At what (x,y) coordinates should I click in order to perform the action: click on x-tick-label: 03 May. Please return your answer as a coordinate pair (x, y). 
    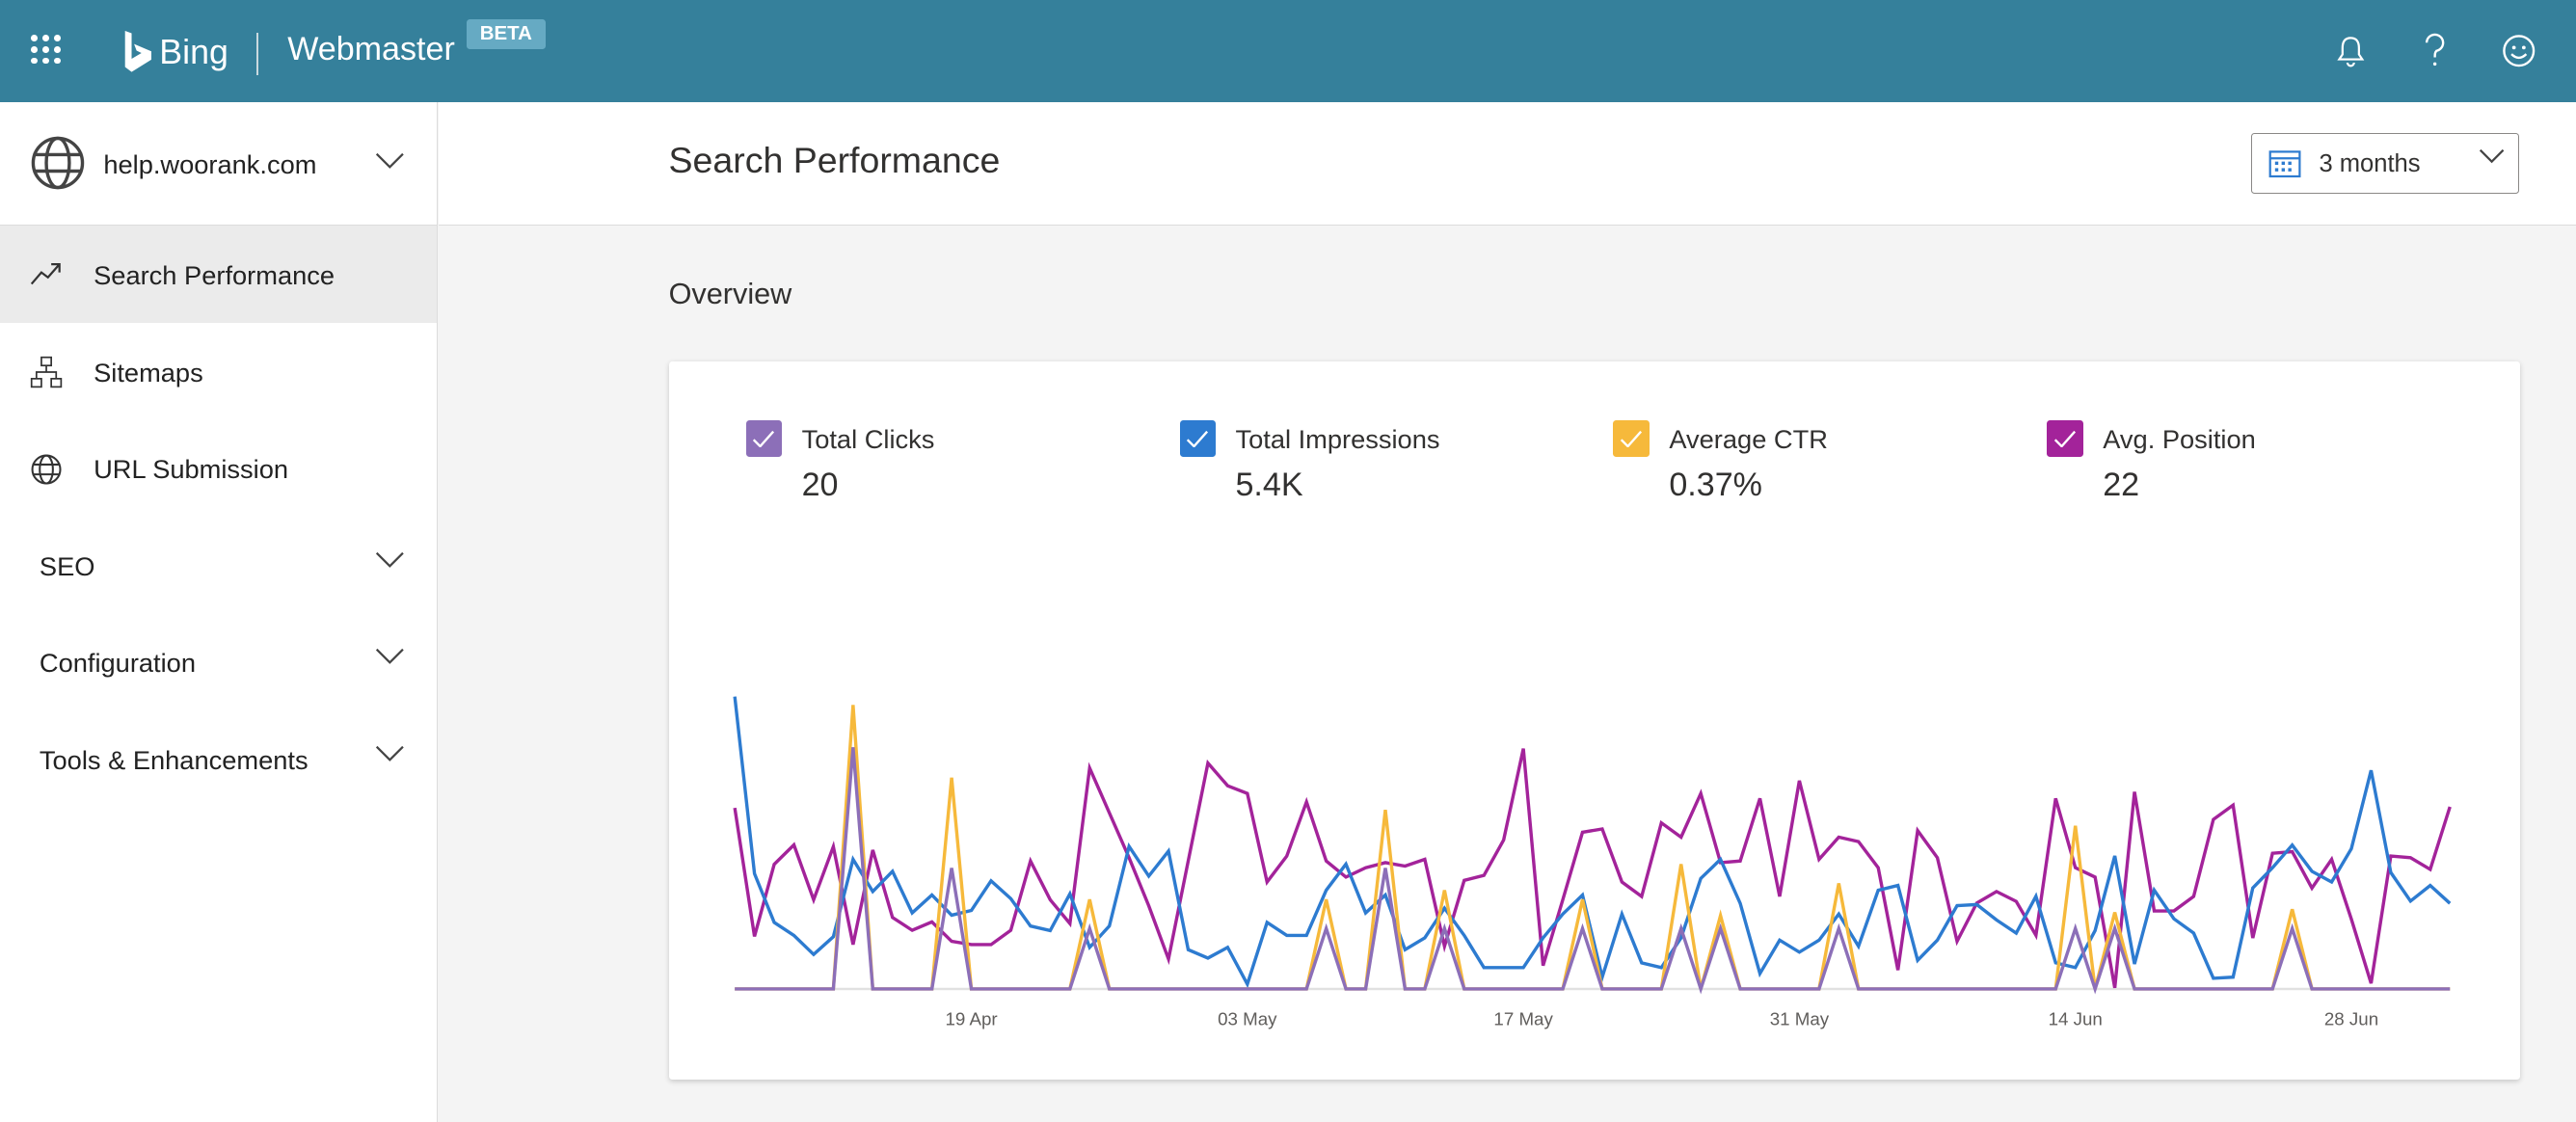
    Looking at the image, I should click on (1248, 1018).